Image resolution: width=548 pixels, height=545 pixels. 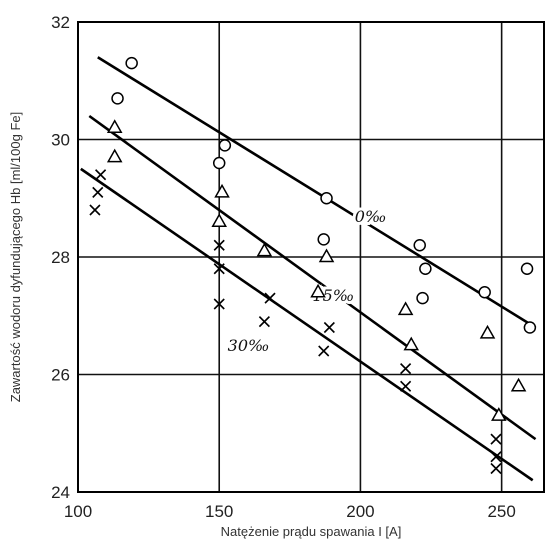 I want to click on x-axis-title: Natężenie prądu spawania I [A], so click(x=311, y=531).